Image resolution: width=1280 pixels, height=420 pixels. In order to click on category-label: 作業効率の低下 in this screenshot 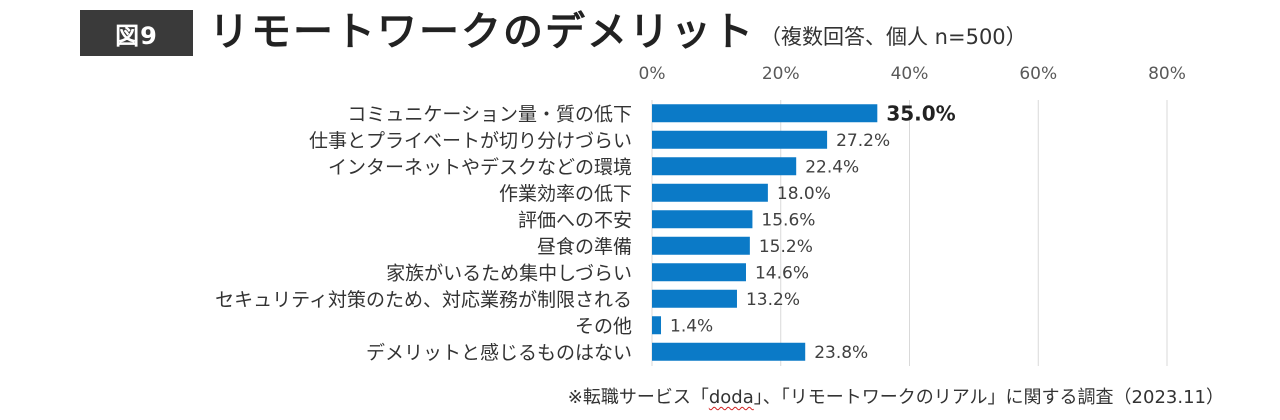, I will do `click(565, 194)`.